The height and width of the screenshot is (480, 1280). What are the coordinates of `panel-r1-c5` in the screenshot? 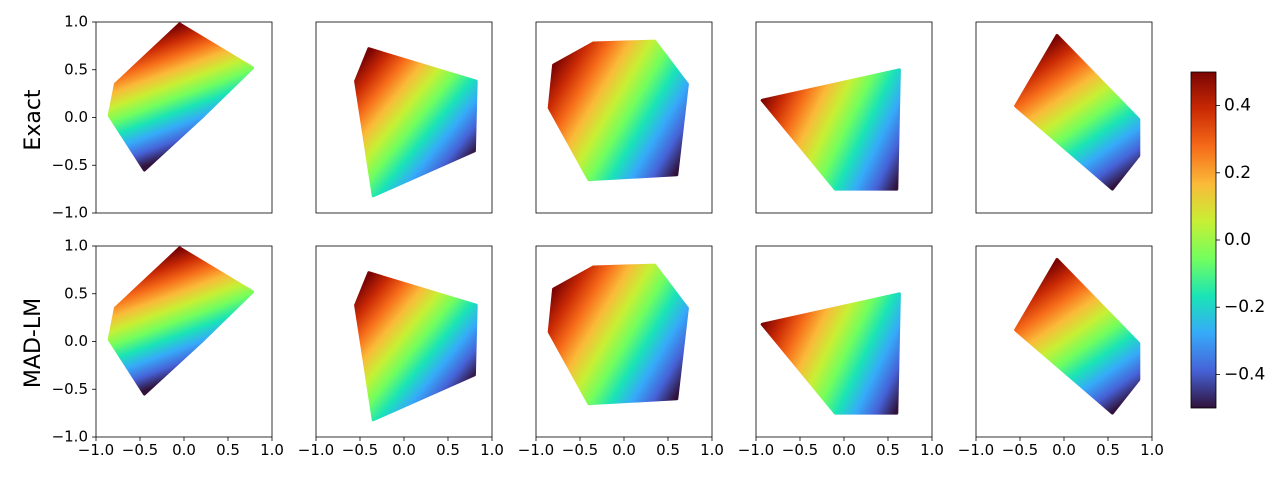 It's located at (1064, 117).